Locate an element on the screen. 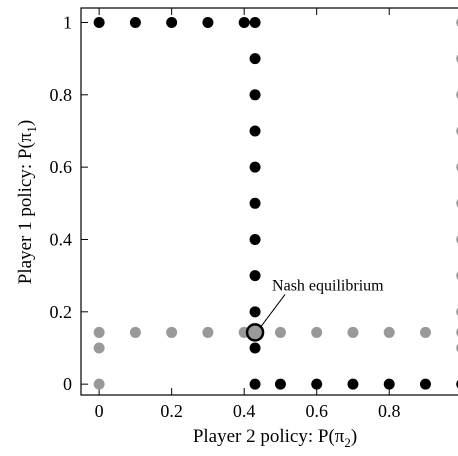 Image resolution: width=458 pixels, height=456 pixels. y-axis-title-main: Player 1 policy: P(π is located at coordinates (25, 208).